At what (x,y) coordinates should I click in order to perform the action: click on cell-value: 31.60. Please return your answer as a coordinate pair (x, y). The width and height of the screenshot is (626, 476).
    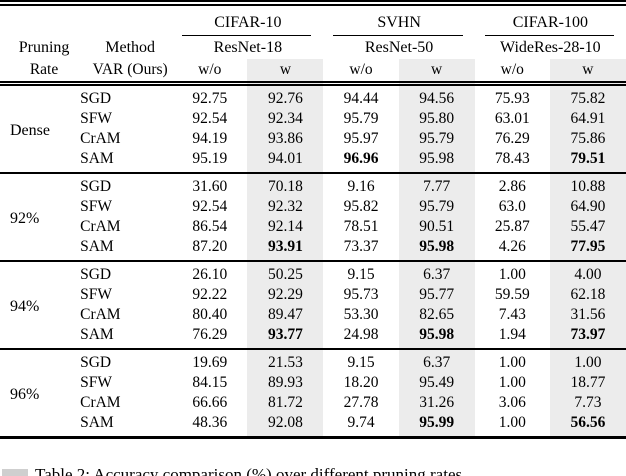
    Looking at the image, I should click on (210, 186).